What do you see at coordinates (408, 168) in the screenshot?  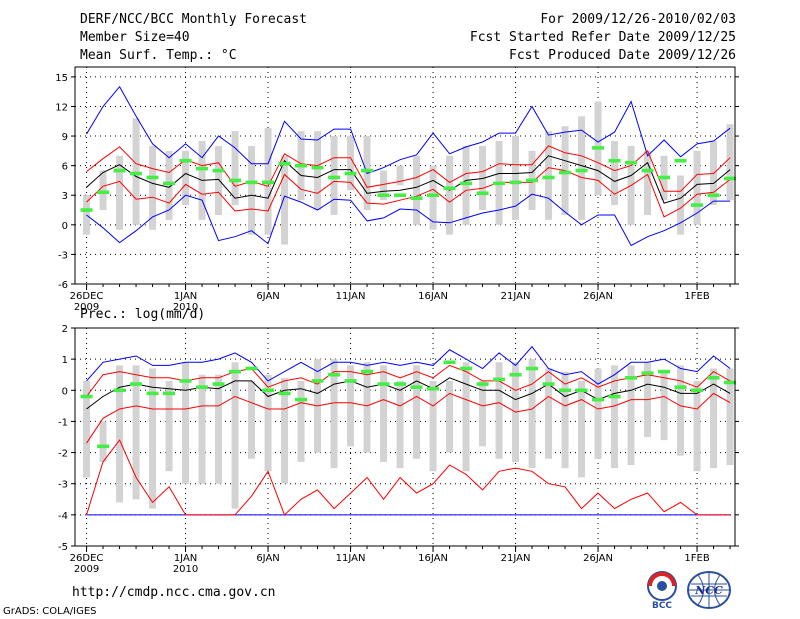 I see `red-upper-line` at bounding box center [408, 168].